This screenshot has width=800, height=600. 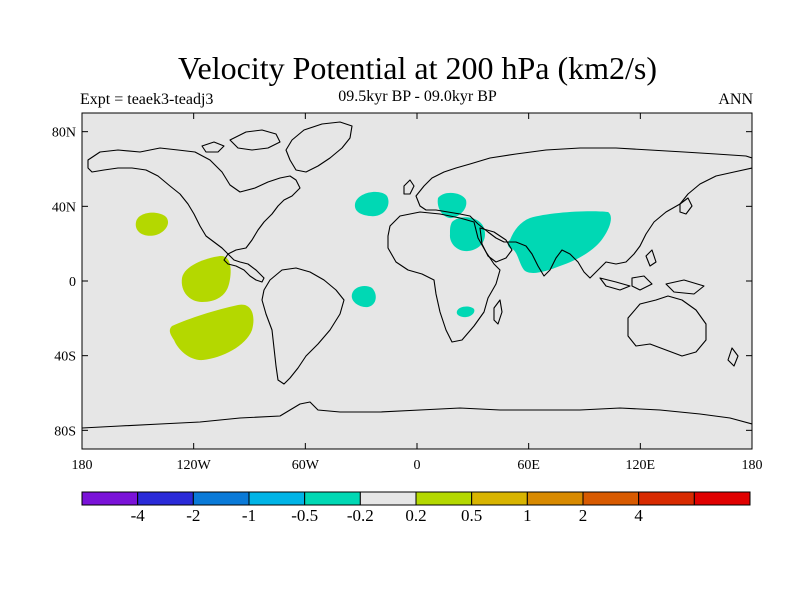 I want to click on colorbar: -4 -2 -1 -0.5 -0.2 0.2 0.5 1 2 4, so click(x=416, y=508).